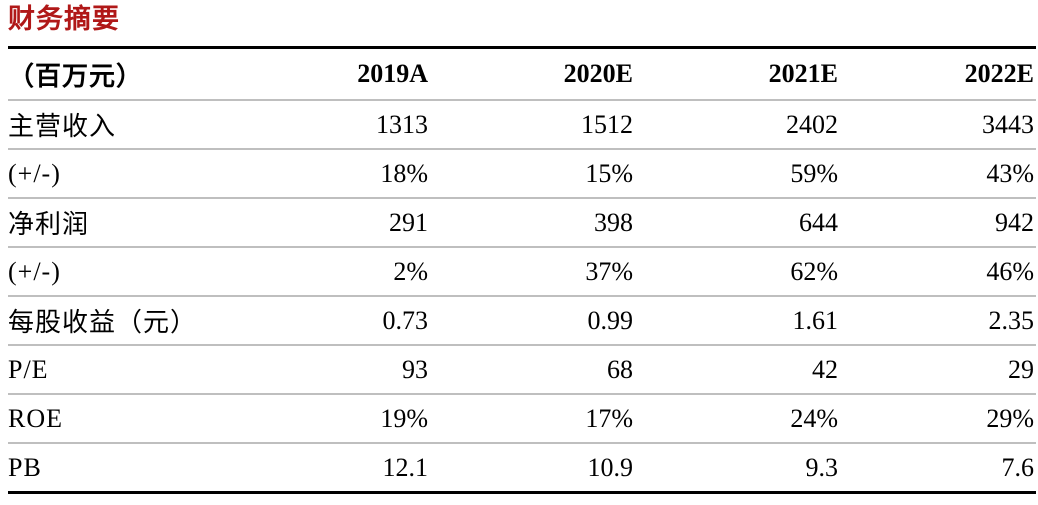 The width and height of the screenshot is (1038, 505). Describe the element at coordinates (327, 419) in the screenshot. I see `value-cell: 19%` at that location.